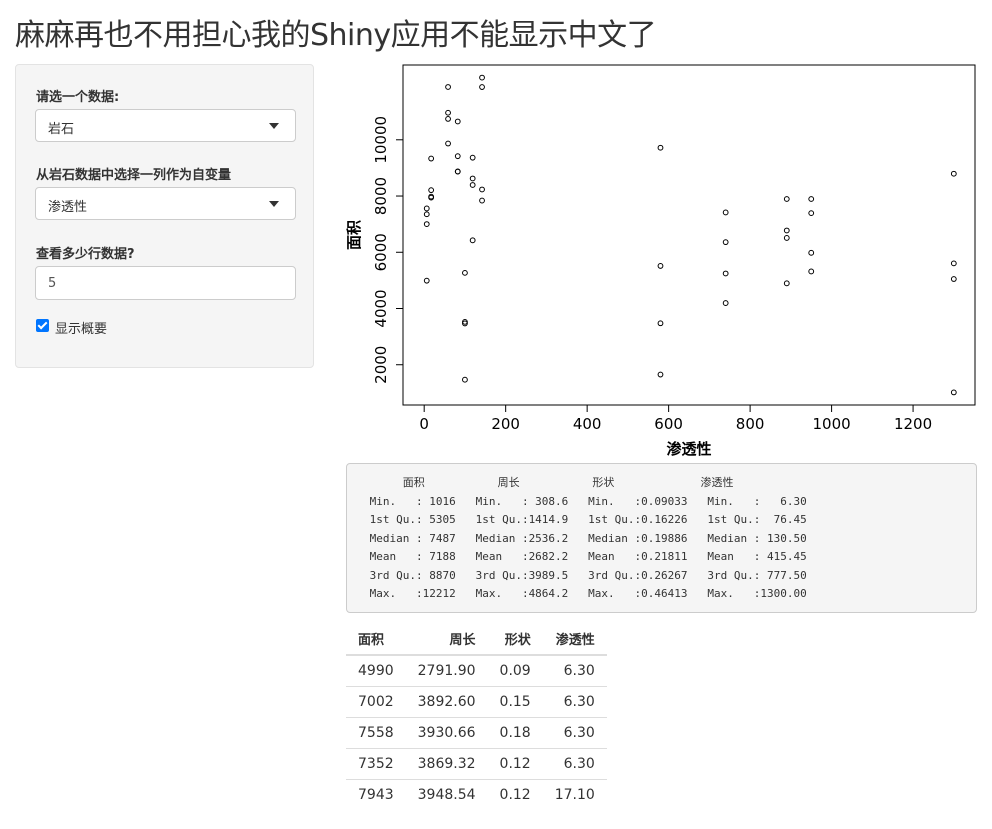 This screenshot has width=992, height=829. I want to click on table-cell: 4990, so click(376, 671).